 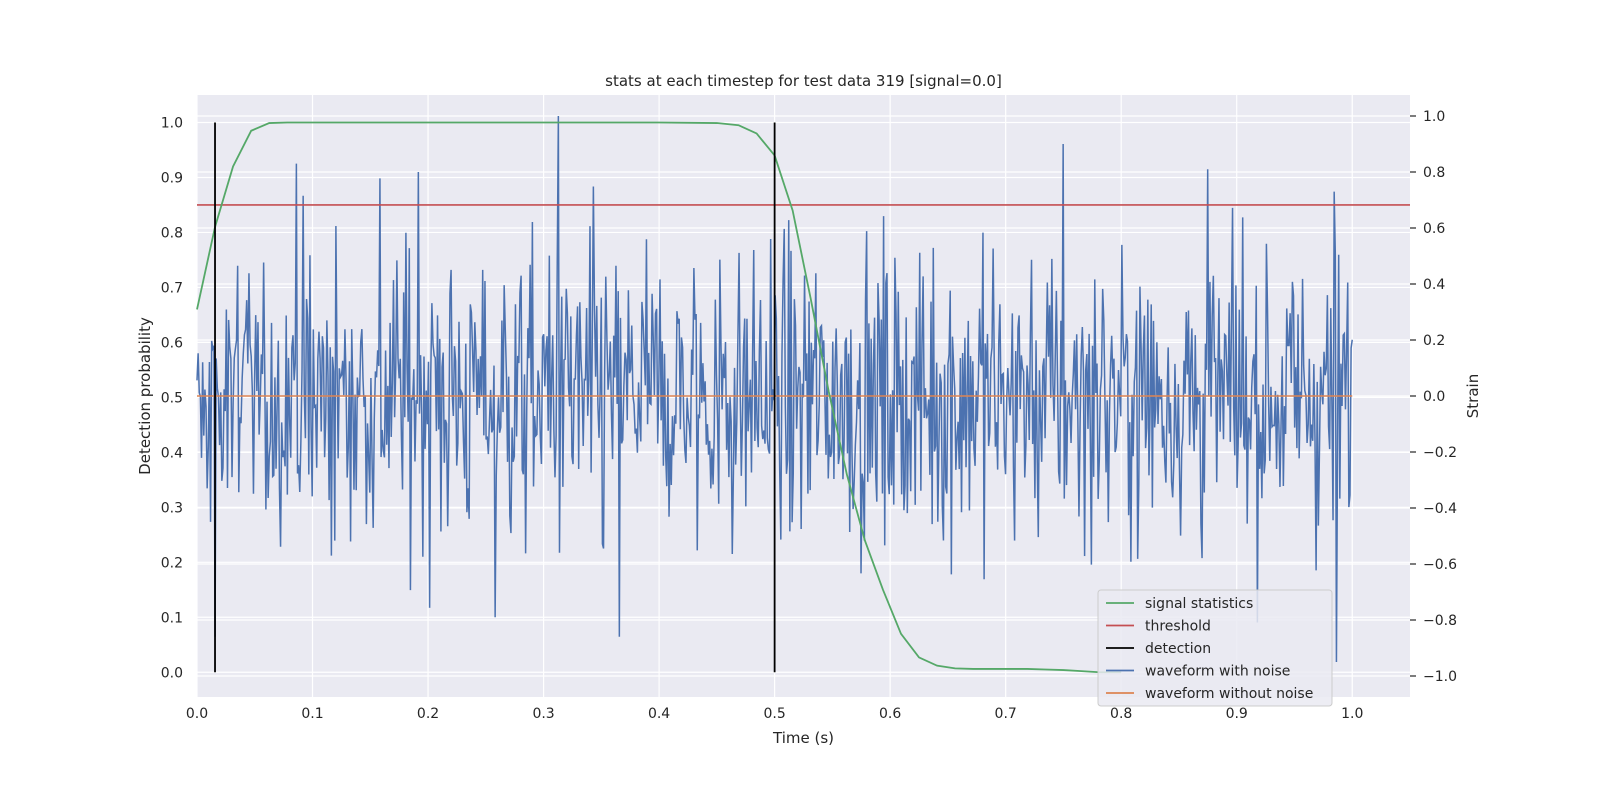 I want to click on y-right-tick-label: −0.2, so click(x=1440, y=453).